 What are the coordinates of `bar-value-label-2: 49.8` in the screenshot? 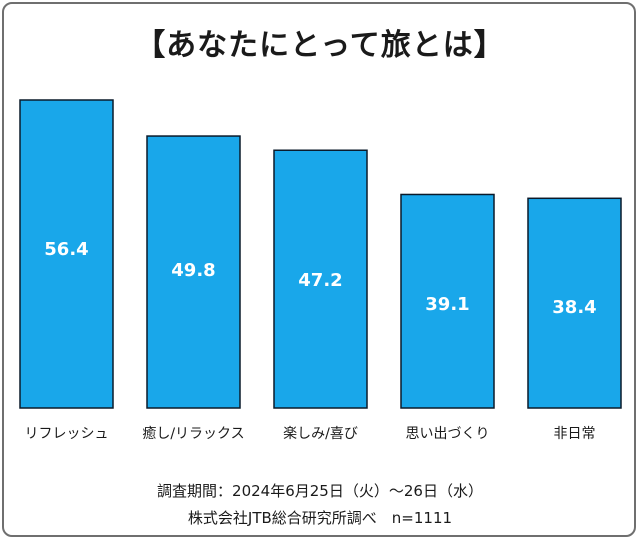 It's located at (193, 270).